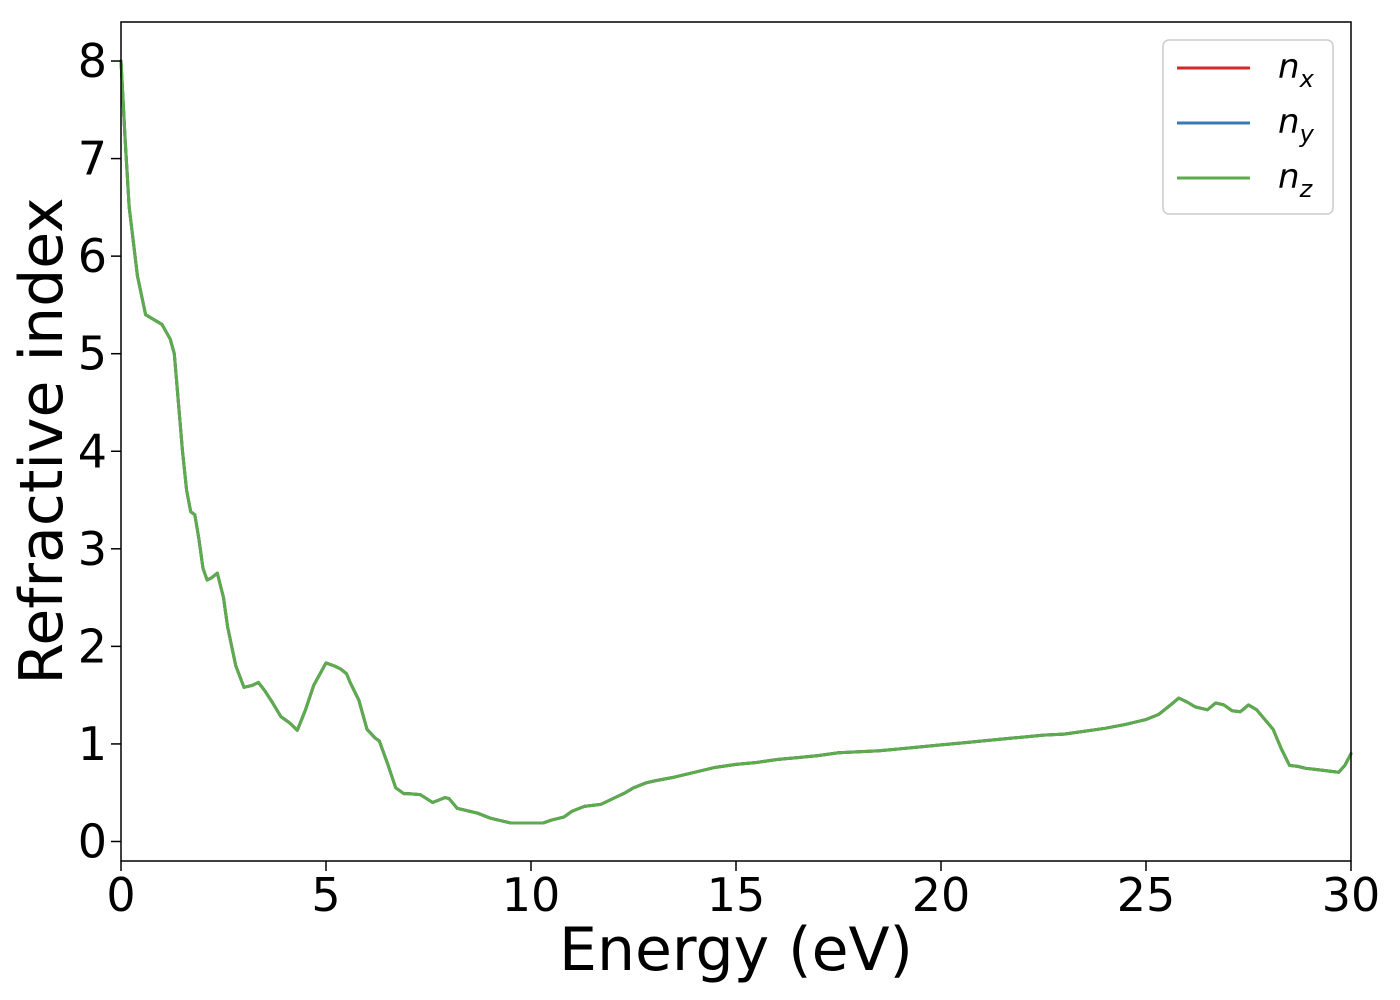 This screenshot has height=1000, width=1400. What do you see at coordinates (92, 256) in the screenshot?
I see `y-tick-label: 6` at bounding box center [92, 256].